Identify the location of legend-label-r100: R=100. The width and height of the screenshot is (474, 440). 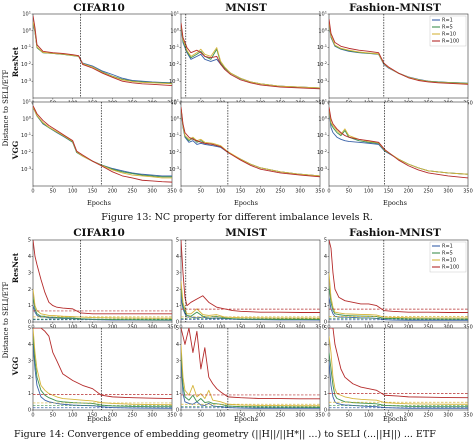
(450, 268).